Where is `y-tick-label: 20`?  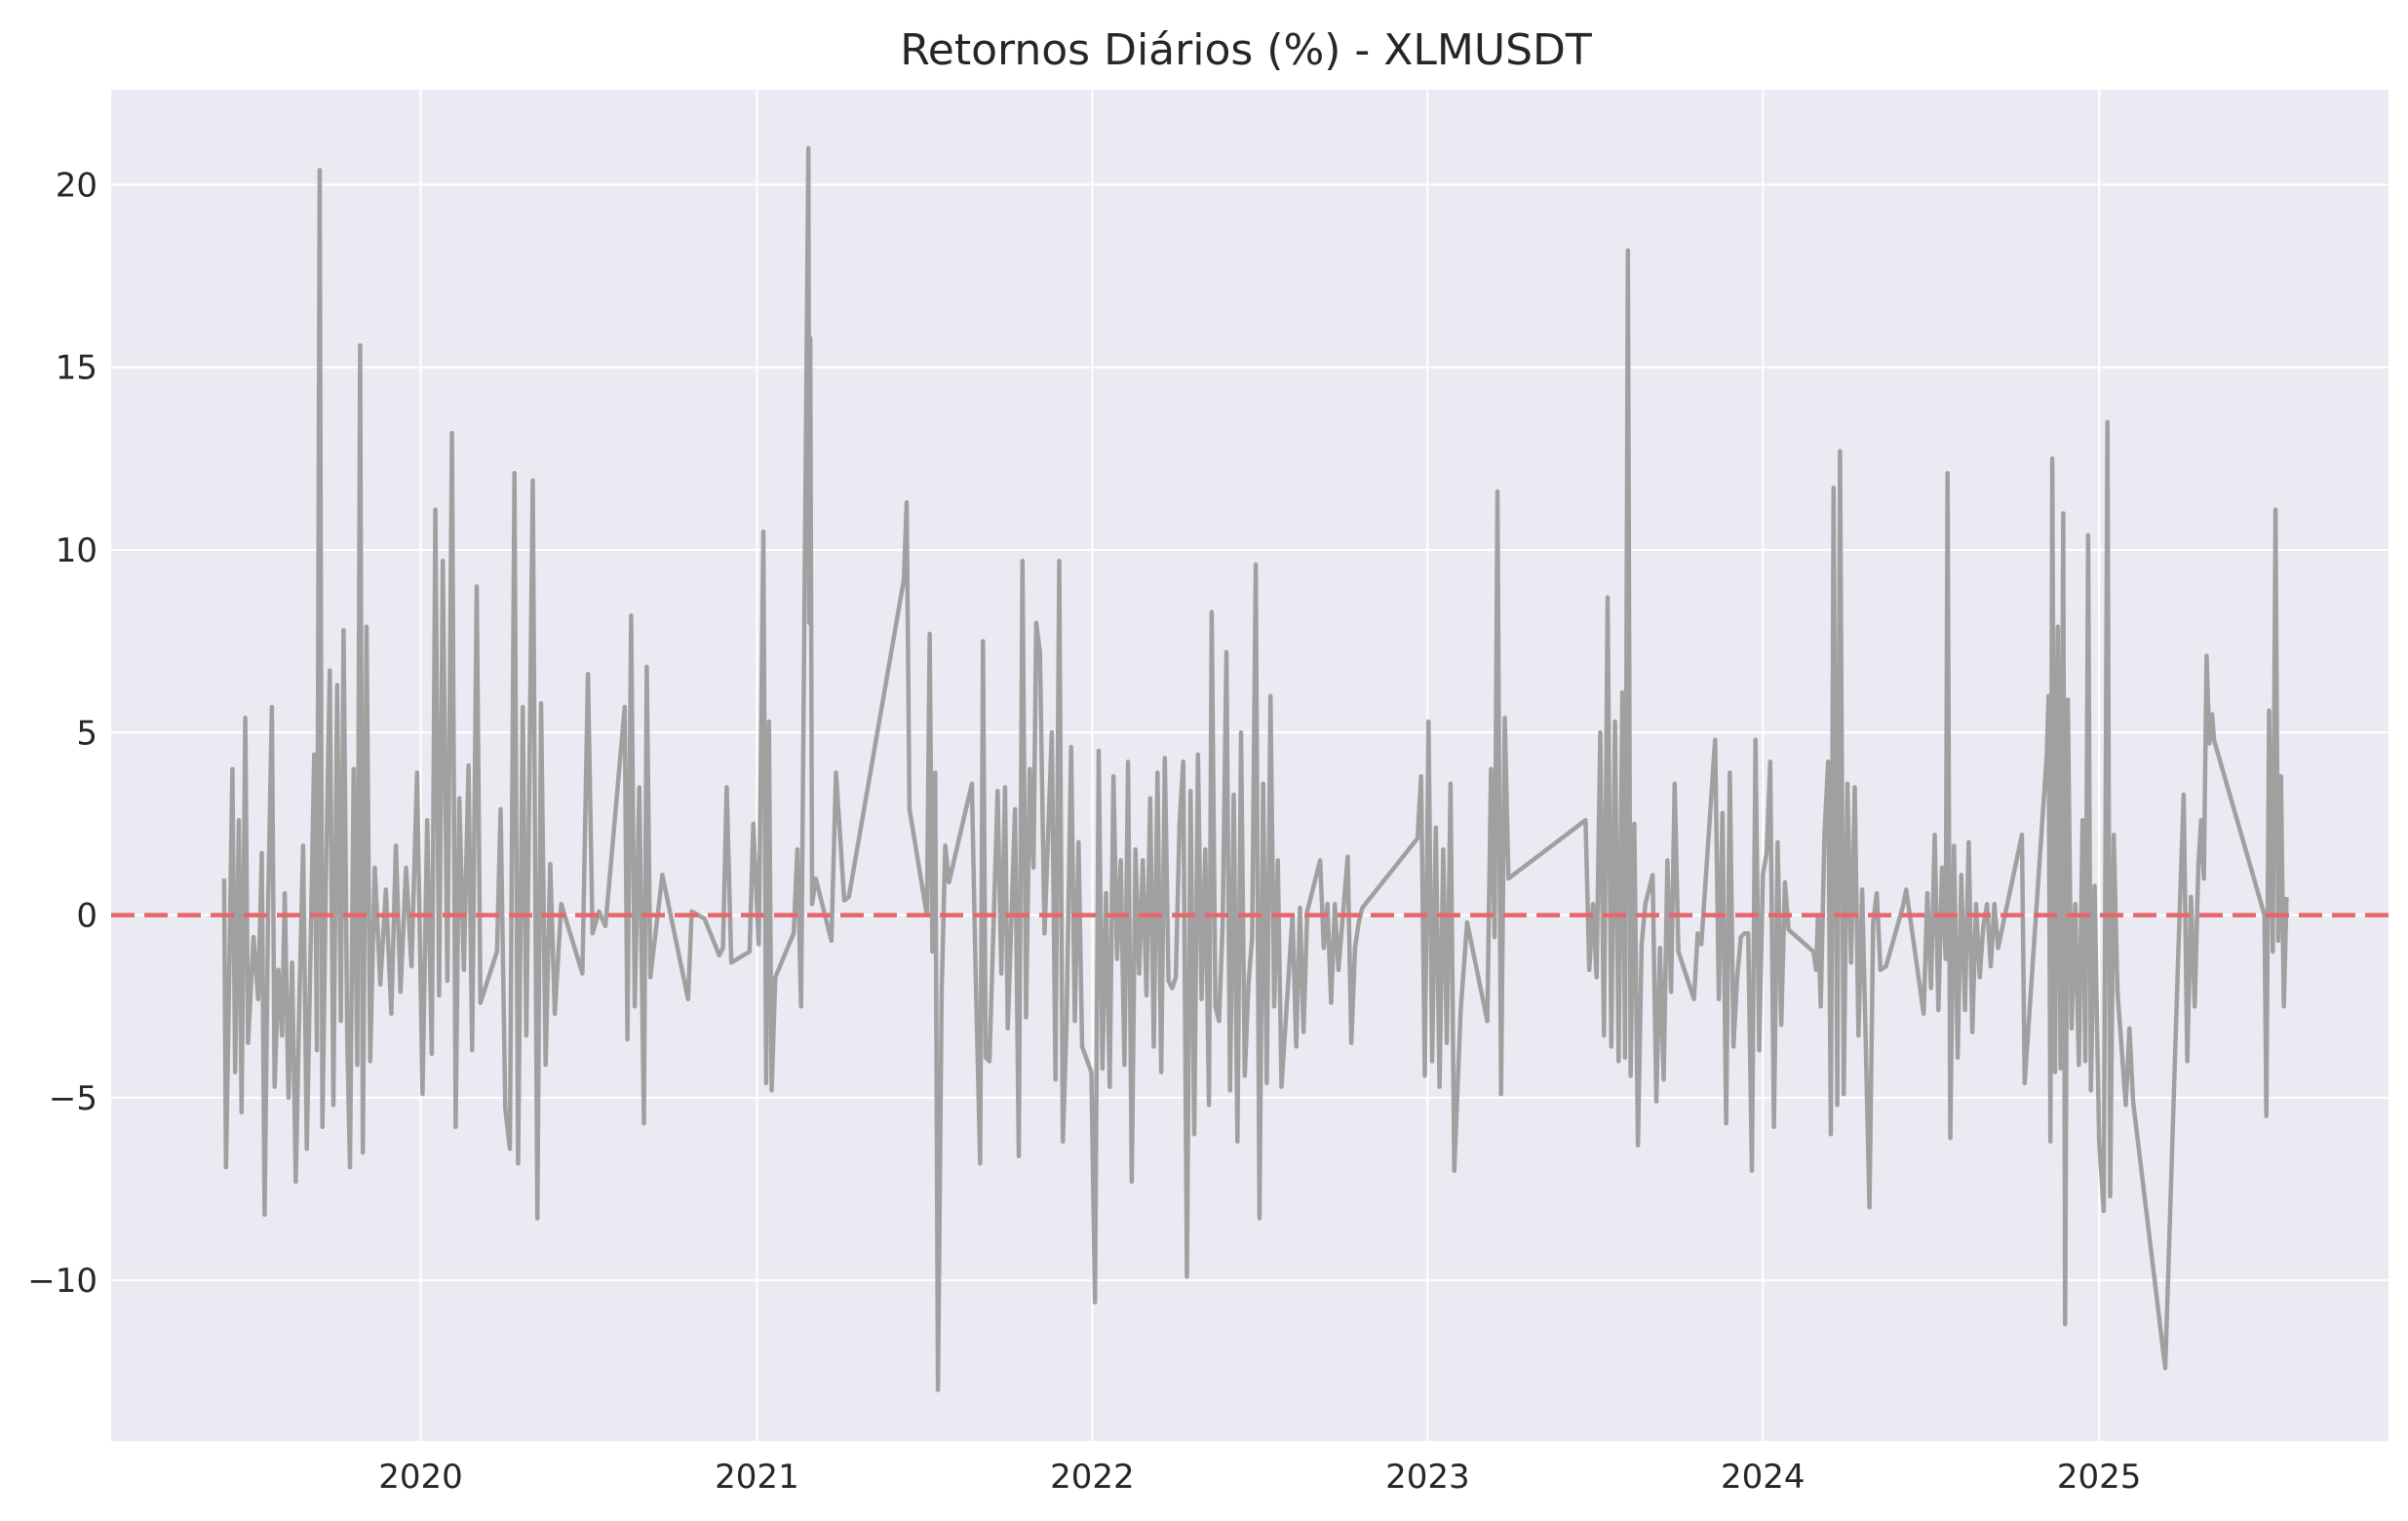
y-tick-label: 20 is located at coordinates (76, 185).